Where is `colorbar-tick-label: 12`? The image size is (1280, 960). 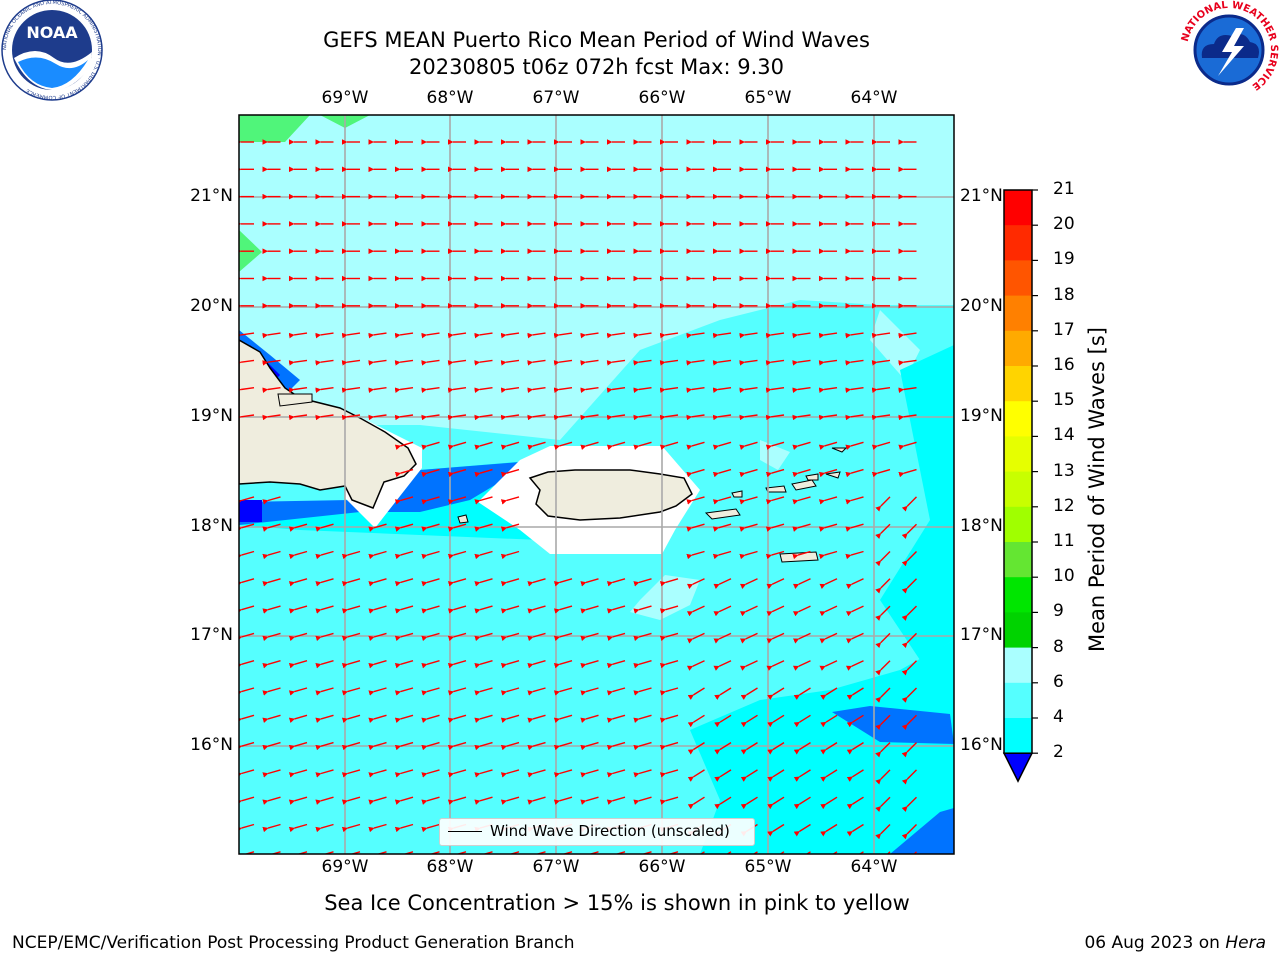
colorbar-tick-label: 12 is located at coordinates (1064, 505).